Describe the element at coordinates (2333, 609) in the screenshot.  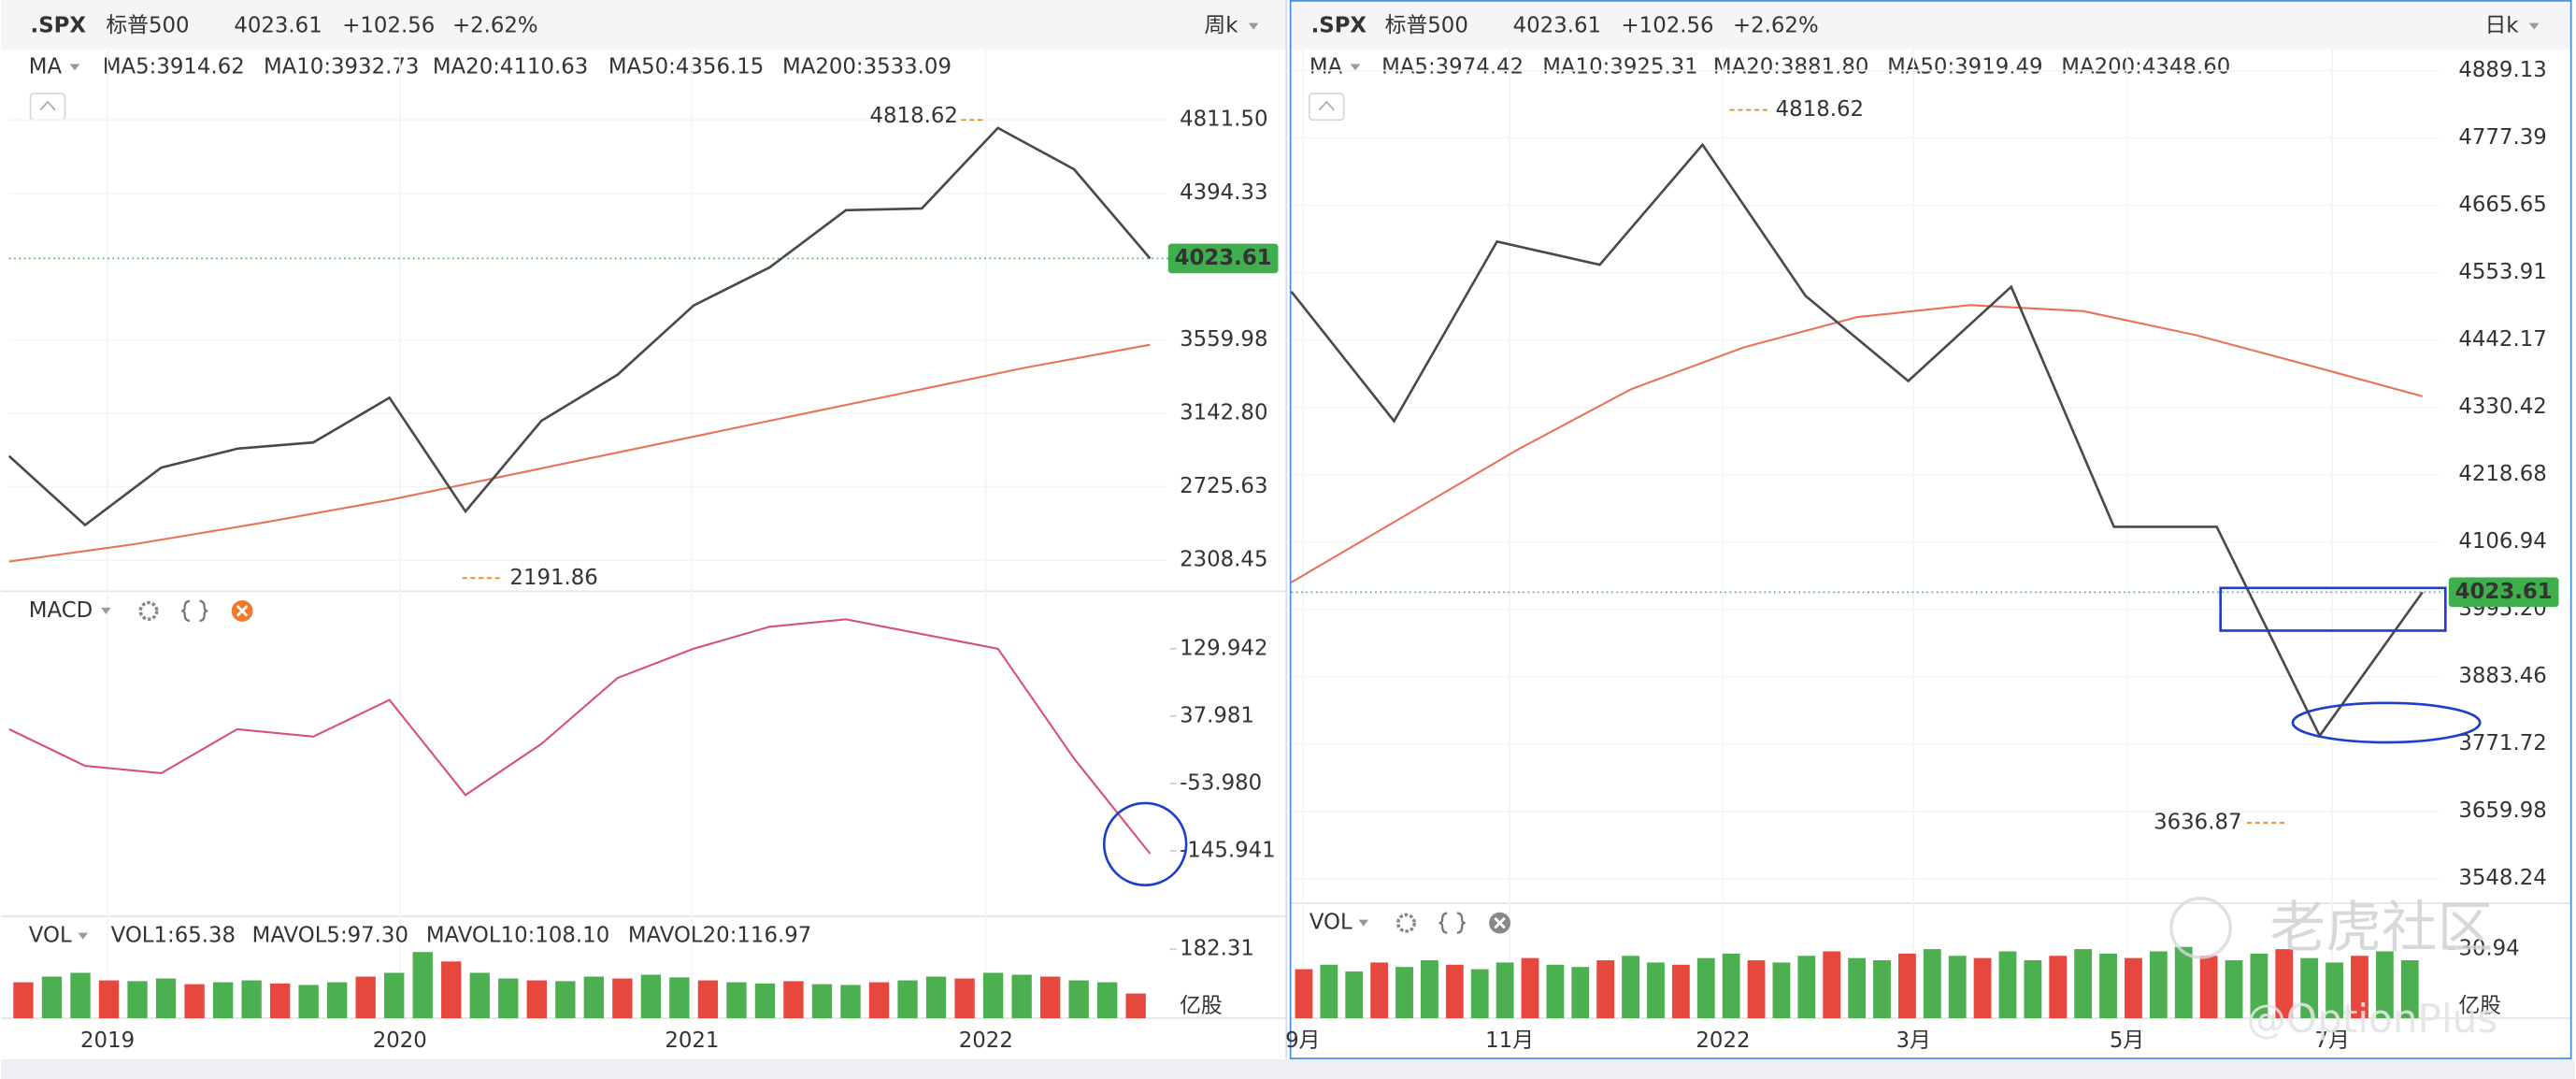
I see `highlight-box` at that location.